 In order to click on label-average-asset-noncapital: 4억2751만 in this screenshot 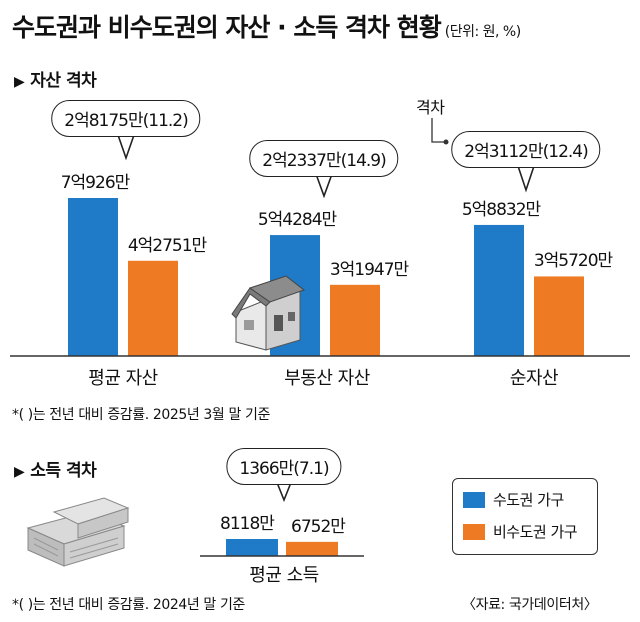, I will do `click(167, 245)`.